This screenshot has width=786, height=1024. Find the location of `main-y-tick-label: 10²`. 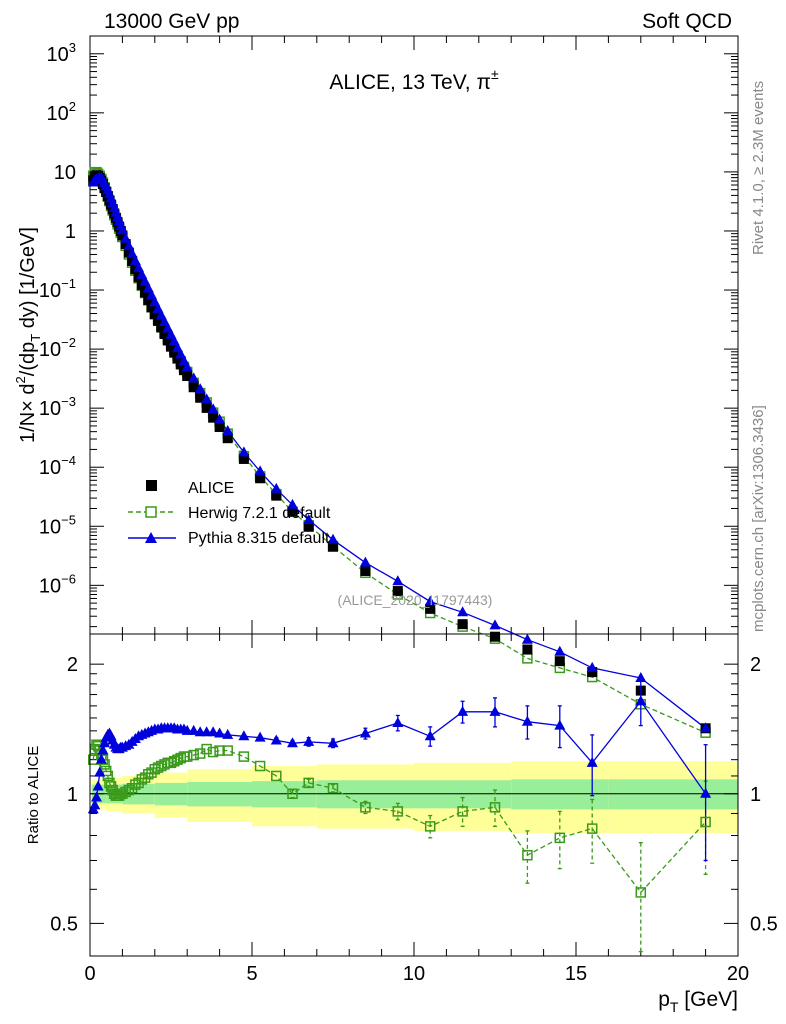

main-y-tick-label: 10² is located at coordinates (61, 112).